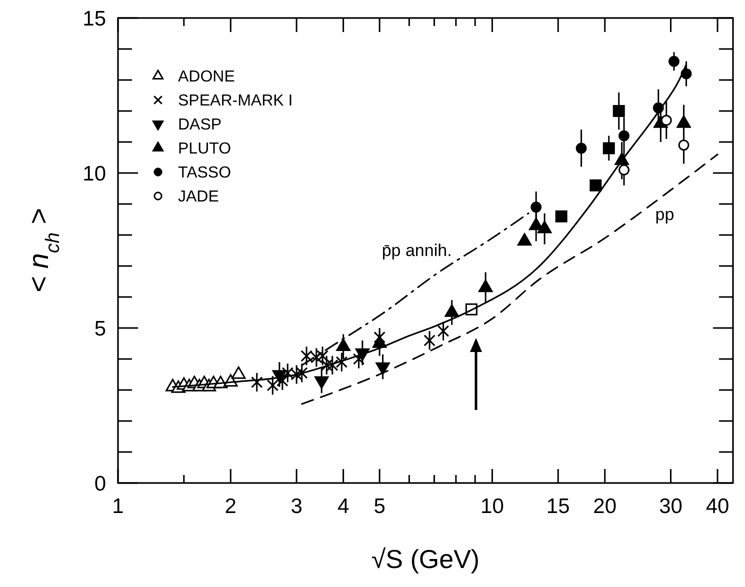 The height and width of the screenshot is (587, 745). I want to click on x-tick-label: 5, so click(380, 506).